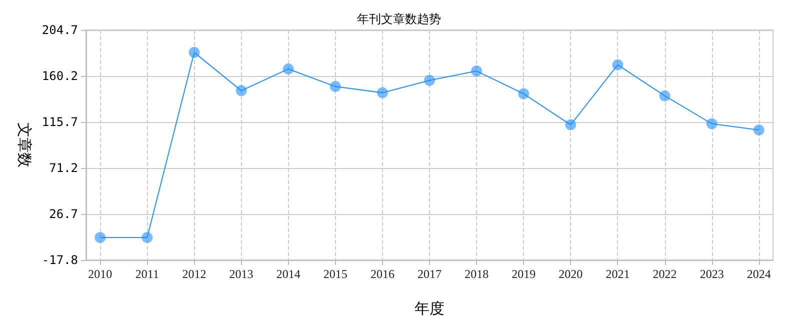  I want to click on x-tick-label: 2018, so click(476, 274).